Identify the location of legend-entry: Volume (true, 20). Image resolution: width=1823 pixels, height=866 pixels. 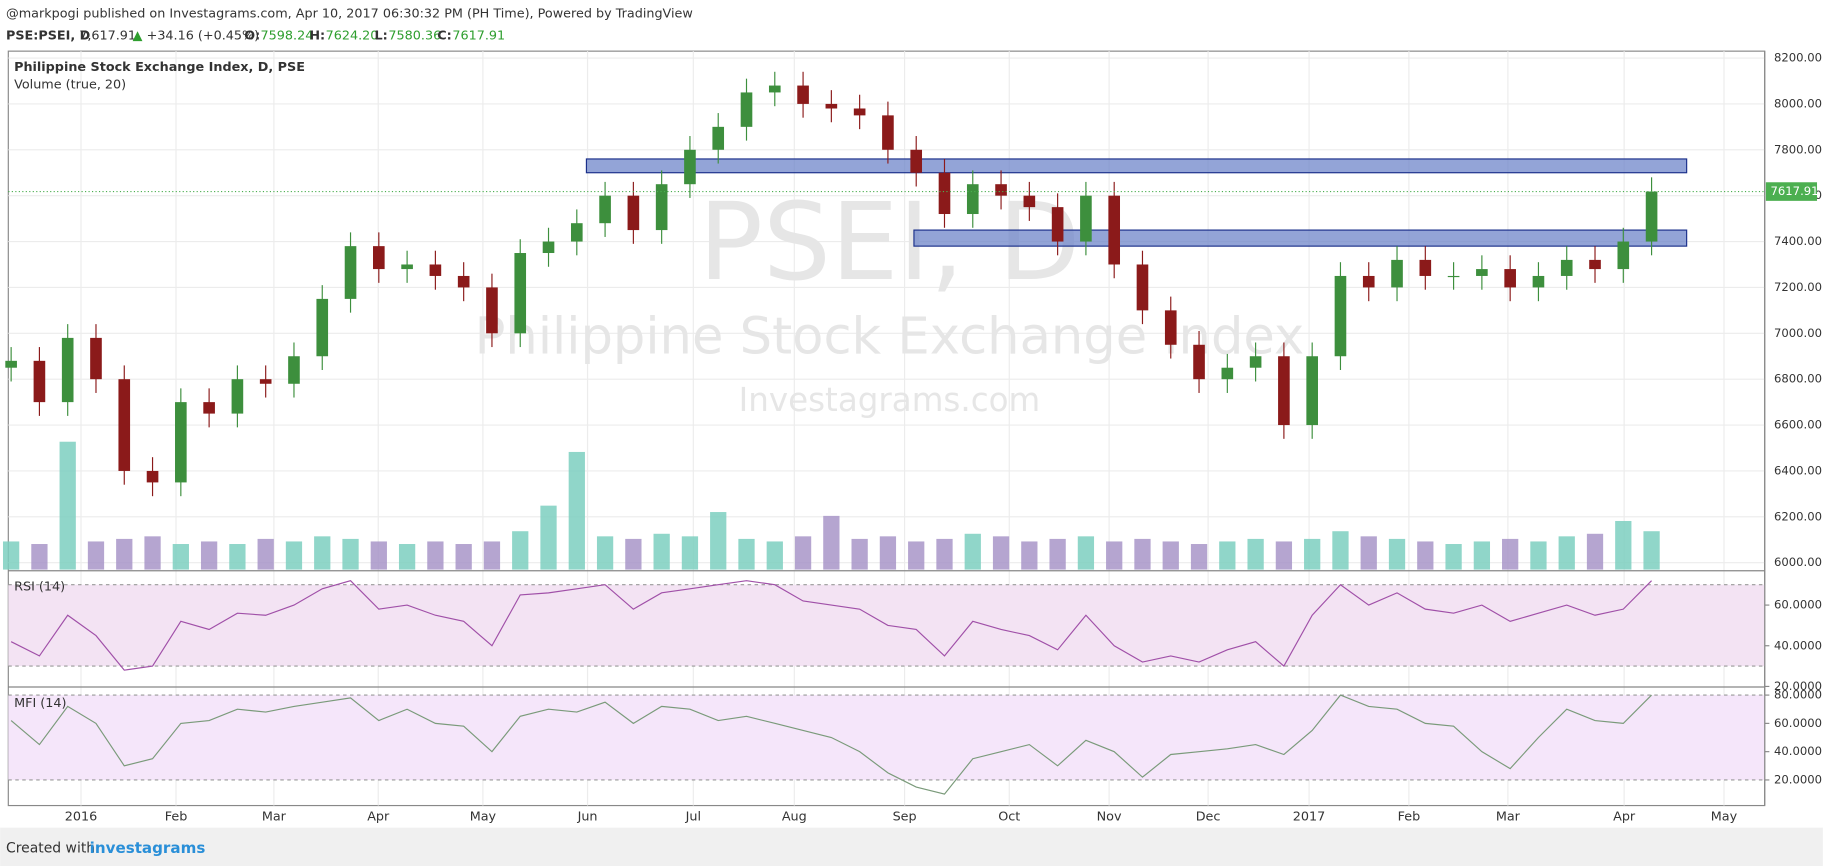
(70, 84).